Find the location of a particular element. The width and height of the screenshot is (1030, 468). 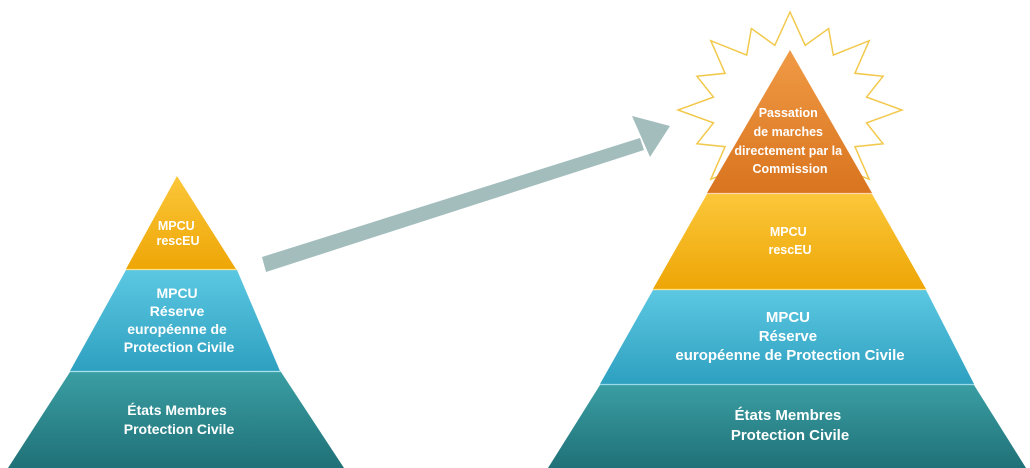

small-pyramid-tier-bottom is located at coordinates (176, 420).